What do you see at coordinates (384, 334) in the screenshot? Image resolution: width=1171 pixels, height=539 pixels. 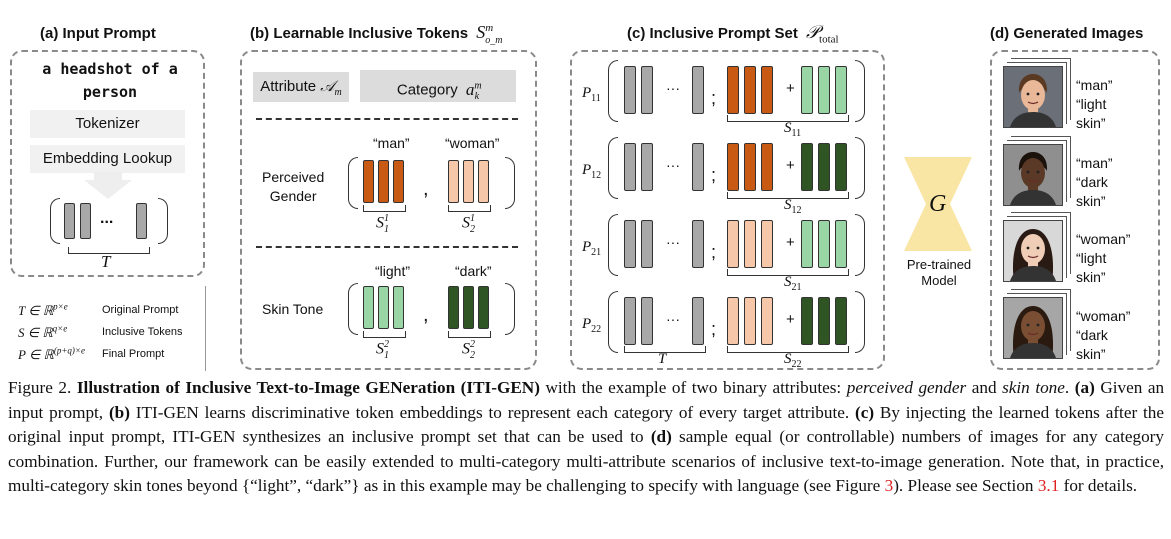 I see `S21-underbrace` at bounding box center [384, 334].